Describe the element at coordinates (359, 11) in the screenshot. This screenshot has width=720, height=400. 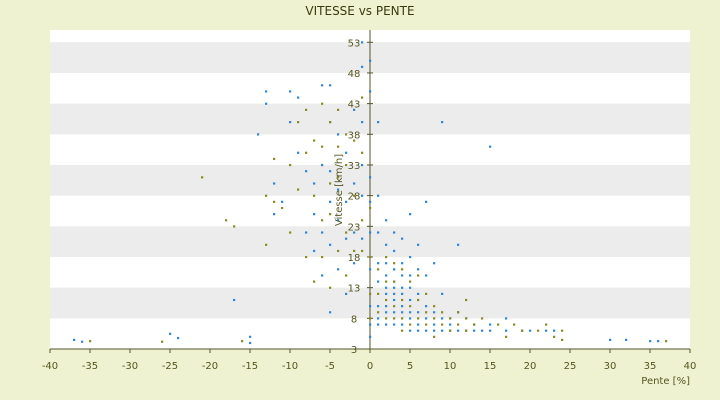
I see `chart-title: VITESSE vs PENTE` at that location.